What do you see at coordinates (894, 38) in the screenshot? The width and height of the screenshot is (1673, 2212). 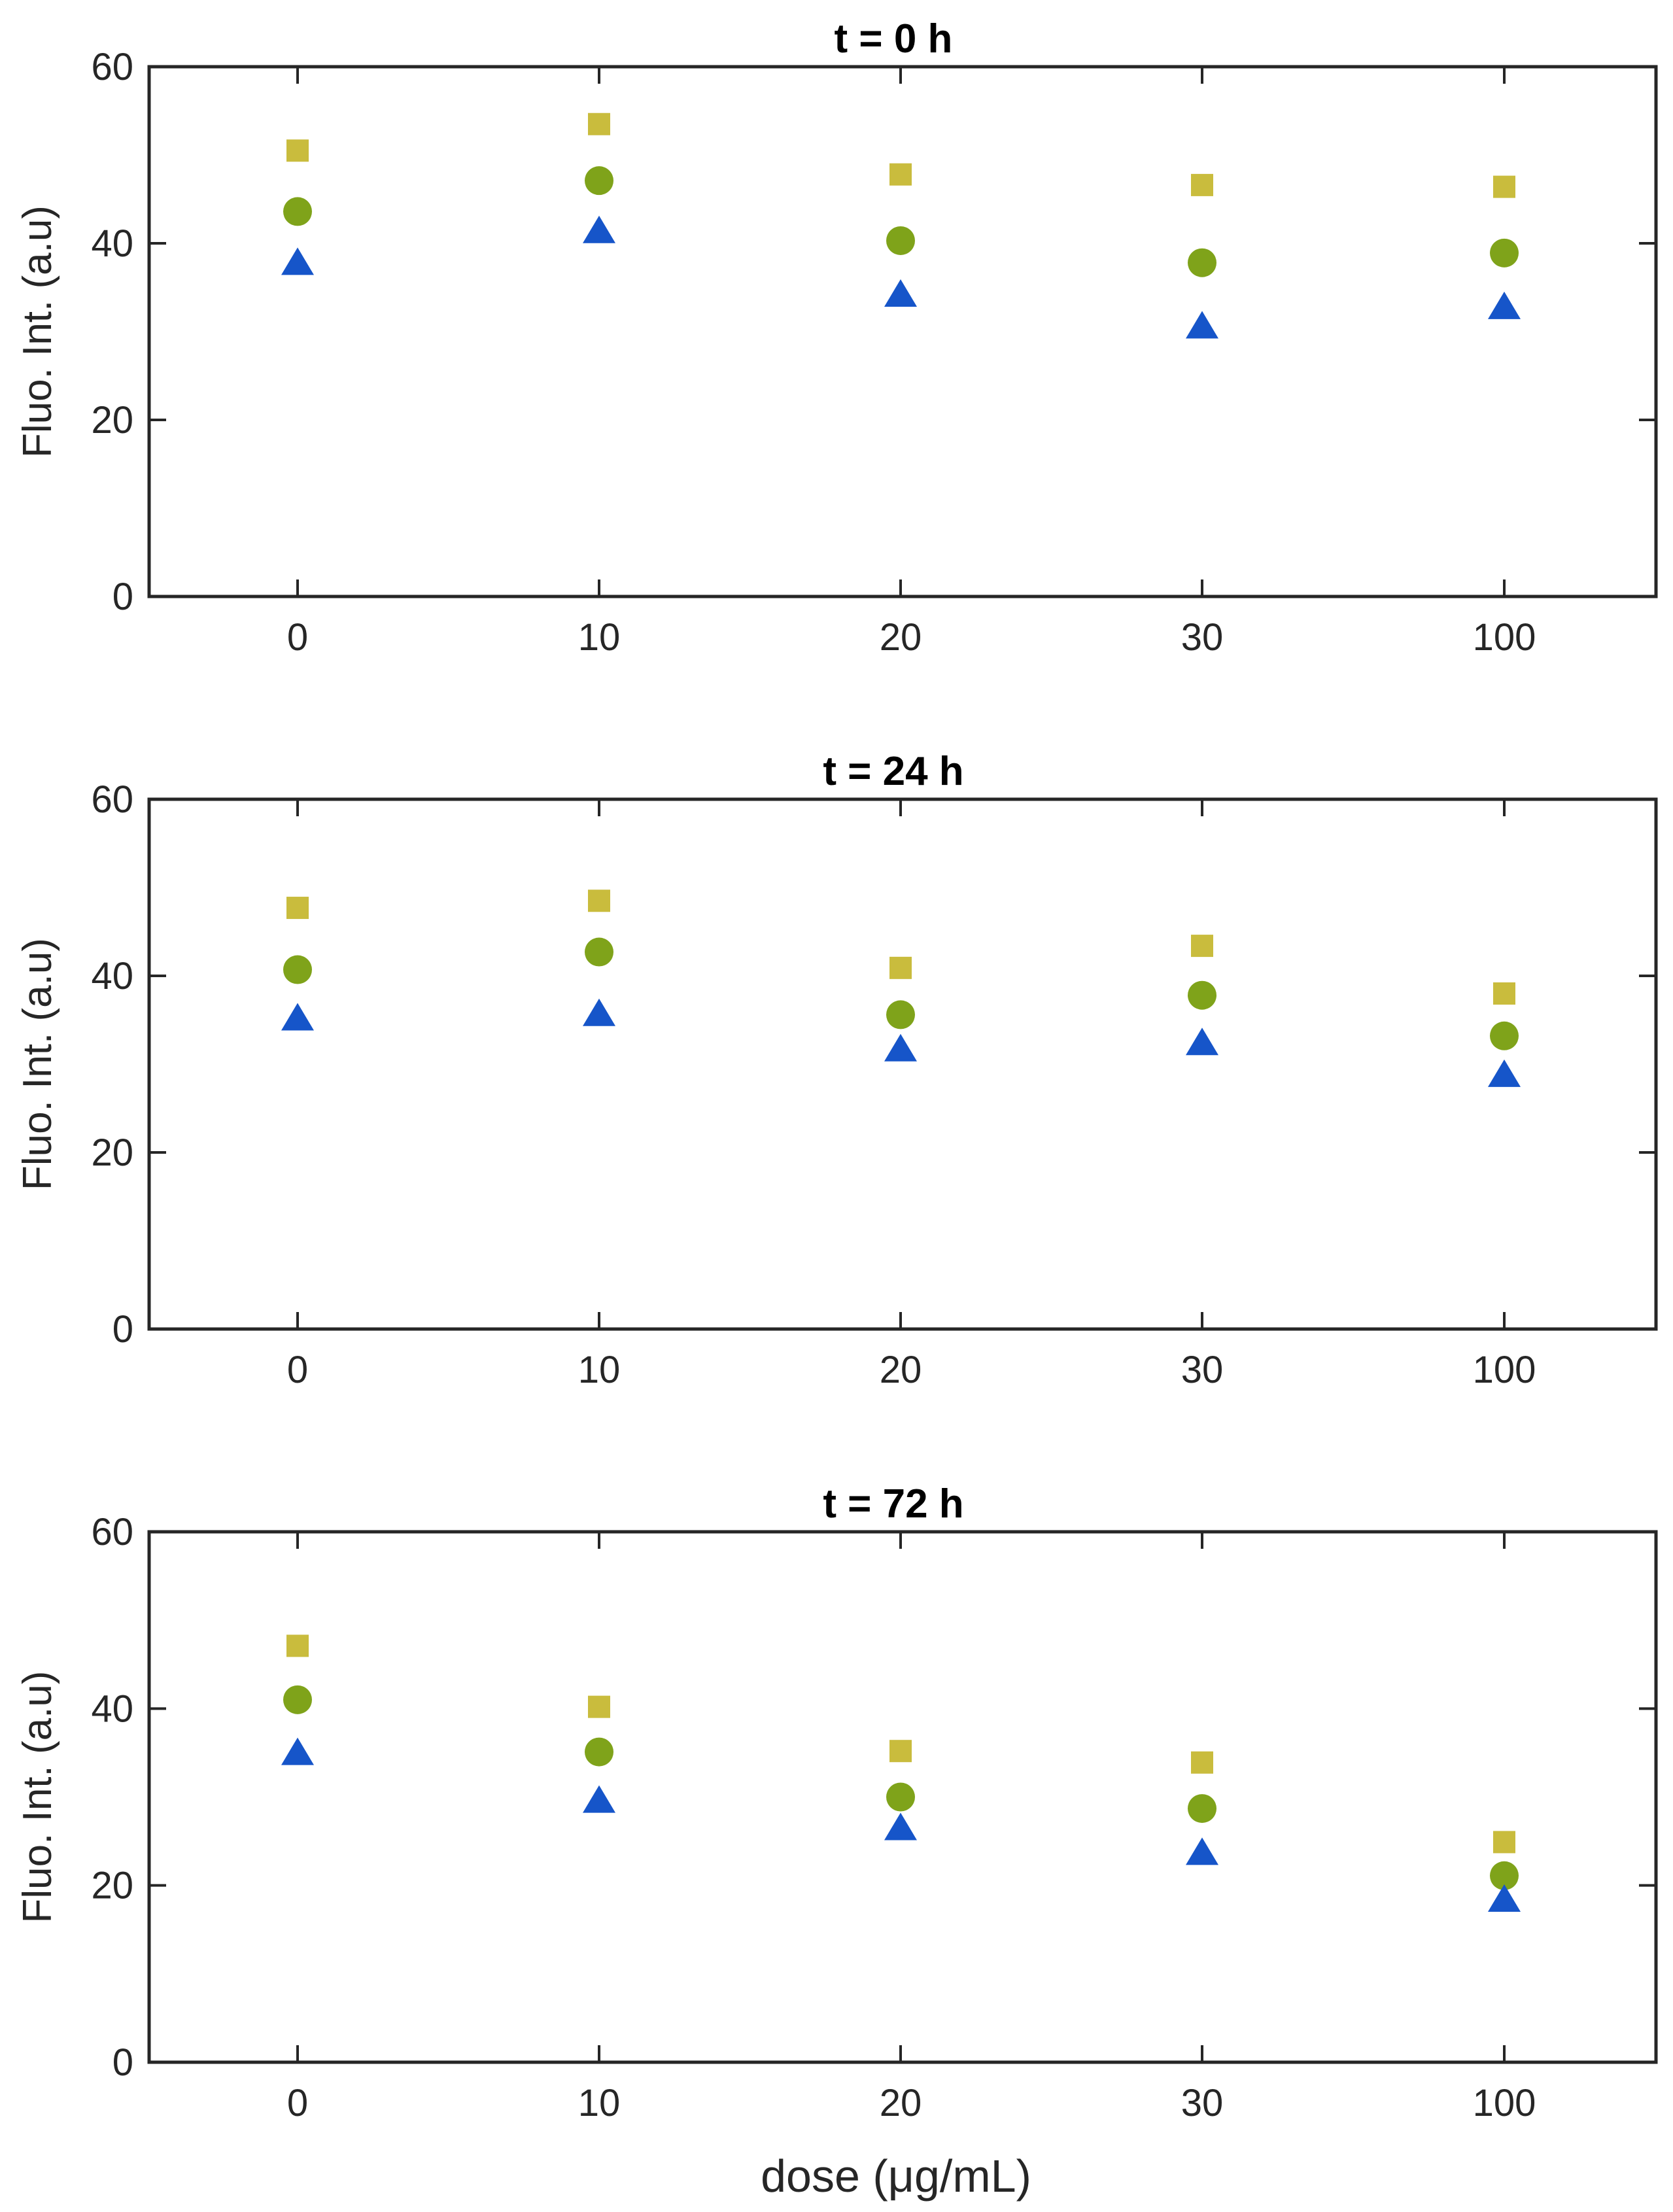 I see `panel-title: t = 0 h` at bounding box center [894, 38].